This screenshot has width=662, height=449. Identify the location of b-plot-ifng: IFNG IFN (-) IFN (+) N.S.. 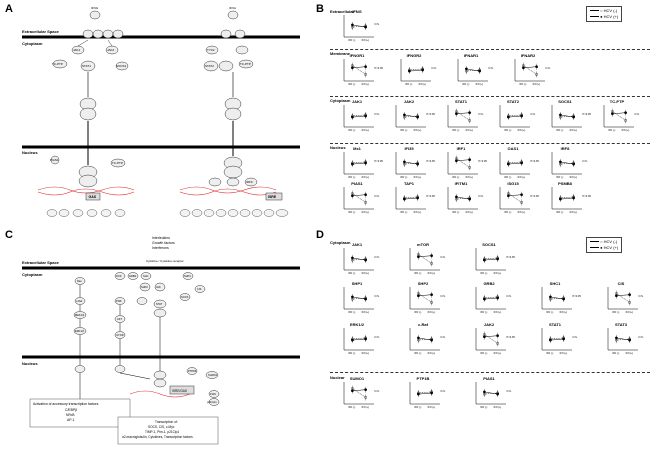
(358, 26).